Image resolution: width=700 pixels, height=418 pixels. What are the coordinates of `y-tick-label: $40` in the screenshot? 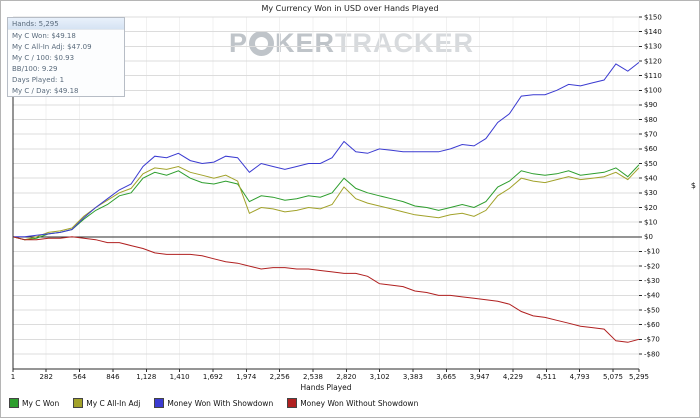 It's located at (650, 178).